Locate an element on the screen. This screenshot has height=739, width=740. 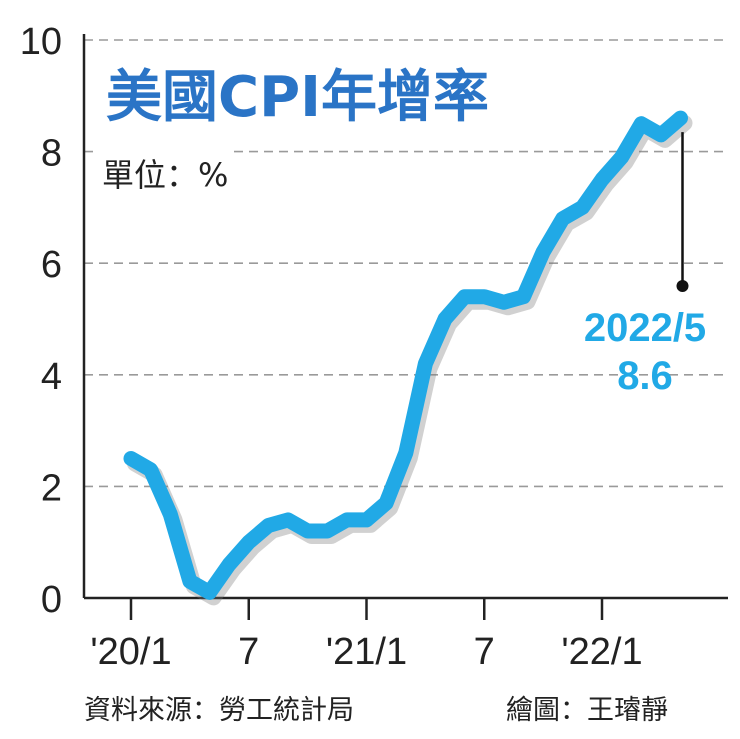
latest-value-callout: 2022/5 8.6 is located at coordinates (645, 352).